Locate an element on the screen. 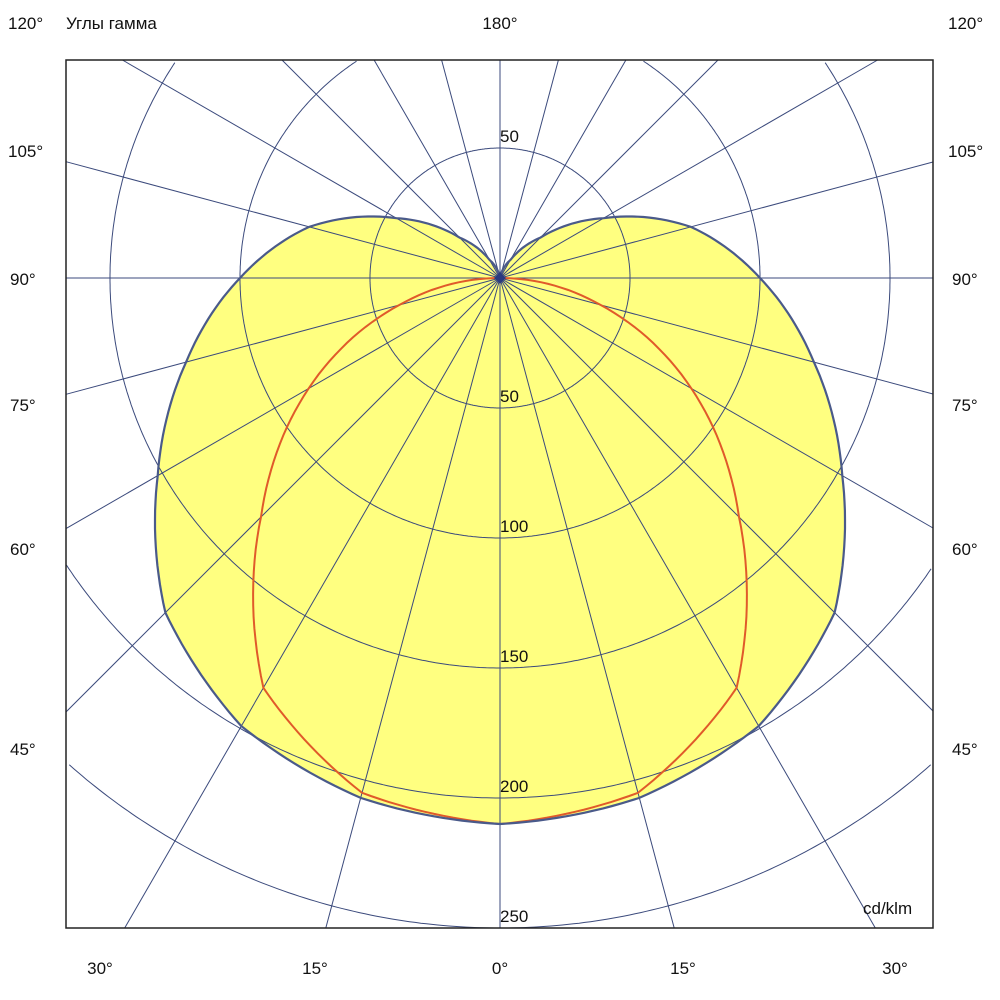 This screenshot has width=1000, height=1000. radial-label-50: 50 is located at coordinates (509, 396).